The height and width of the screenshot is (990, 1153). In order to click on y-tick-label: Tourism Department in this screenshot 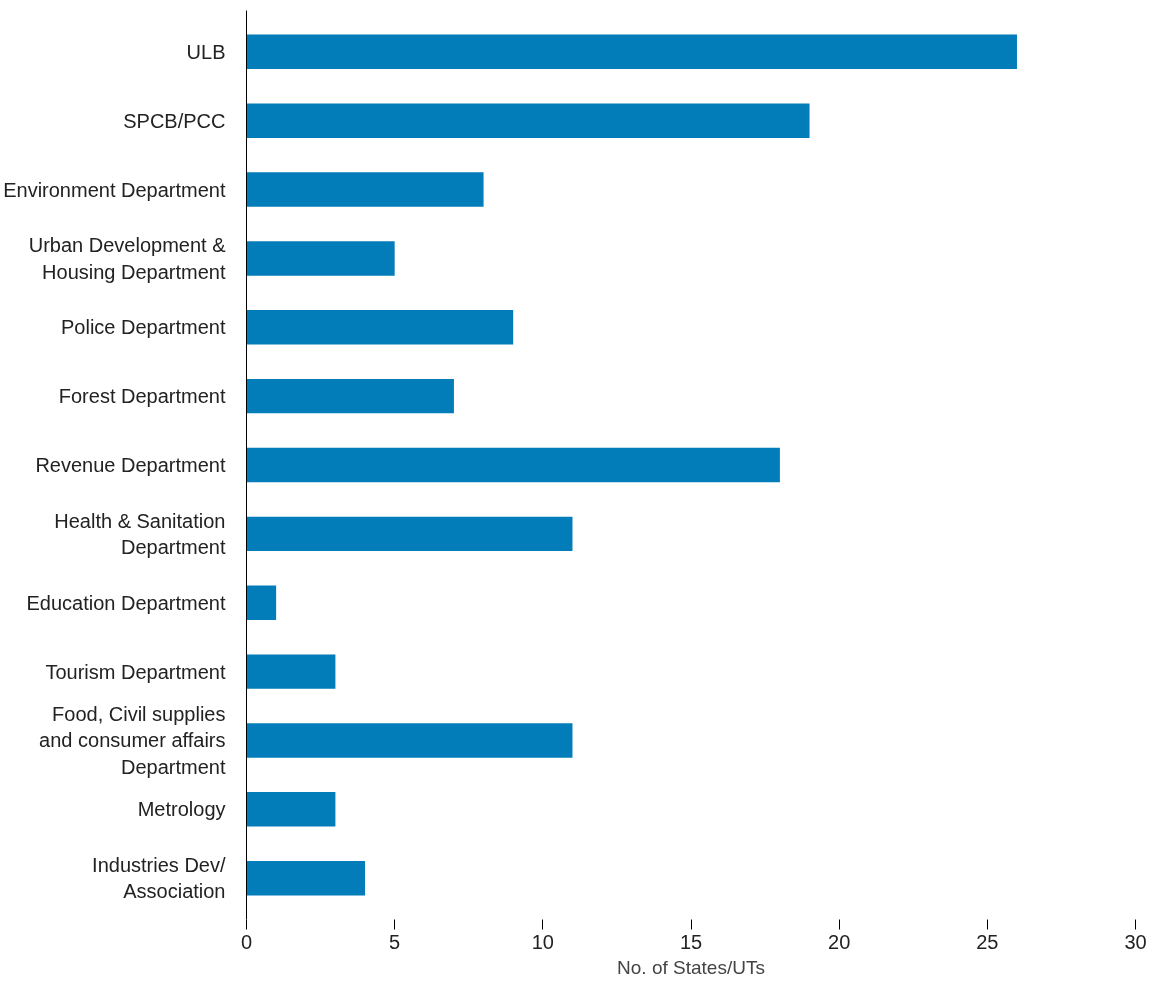, I will do `click(135, 671)`.